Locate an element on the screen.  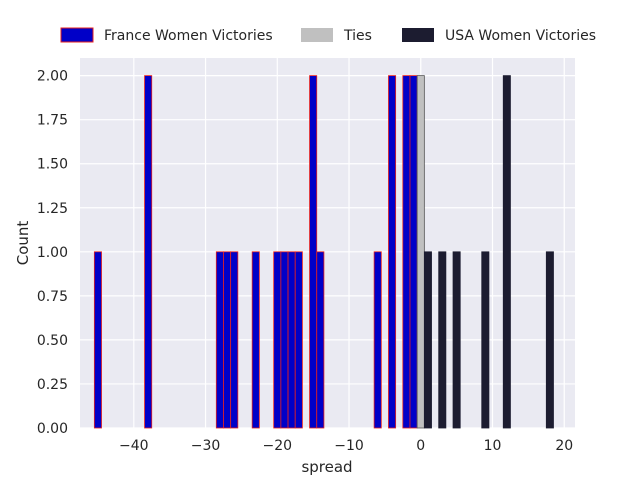
legend-swatch-ties is located at coordinates (317, 35).